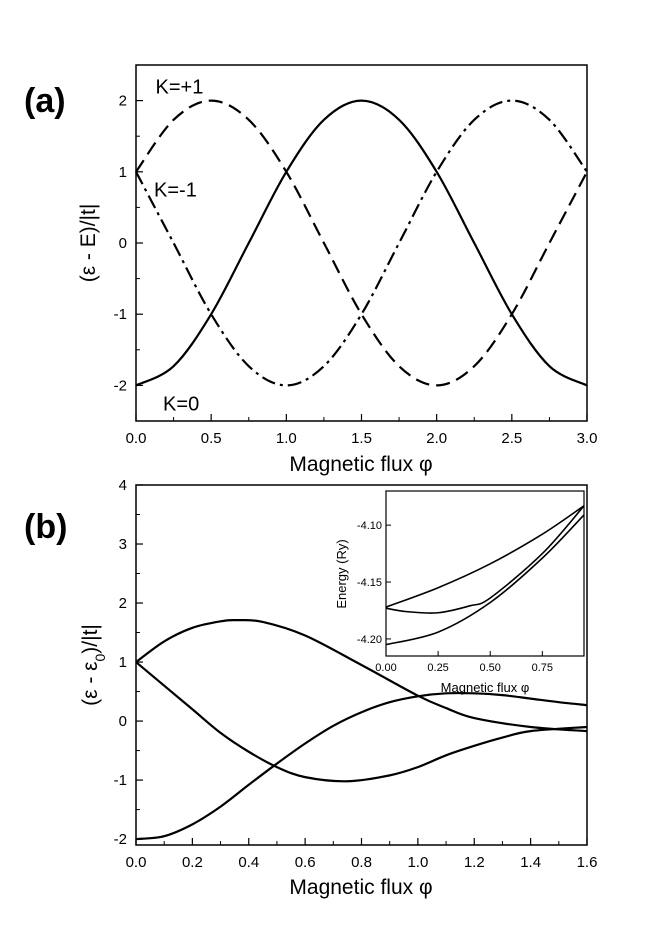  What do you see at coordinates (360, 464) in the screenshot?
I see `panel-a-xlabel: Magnetic flux φ` at bounding box center [360, 464].